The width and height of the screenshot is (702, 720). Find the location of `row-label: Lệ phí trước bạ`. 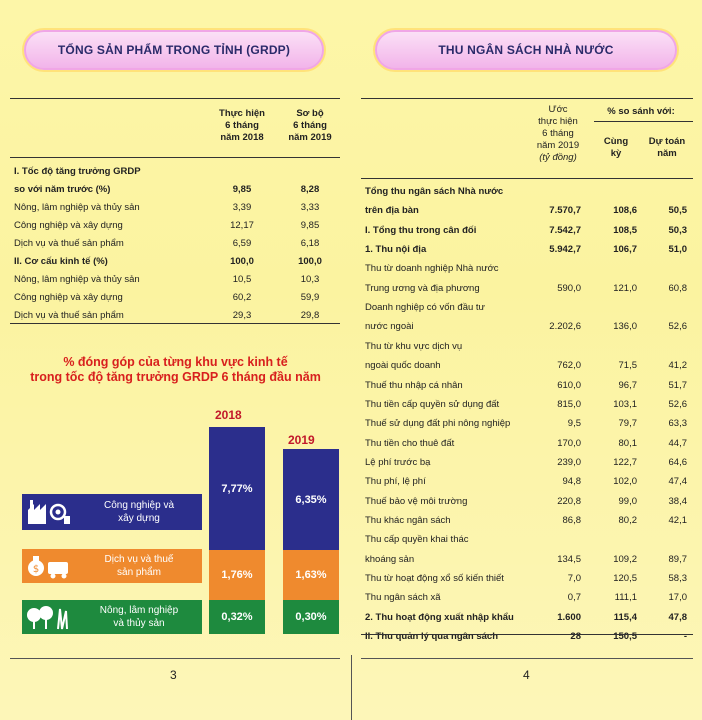

row-label: Lệ phí trước bạ is located at coordinates (398, 462).